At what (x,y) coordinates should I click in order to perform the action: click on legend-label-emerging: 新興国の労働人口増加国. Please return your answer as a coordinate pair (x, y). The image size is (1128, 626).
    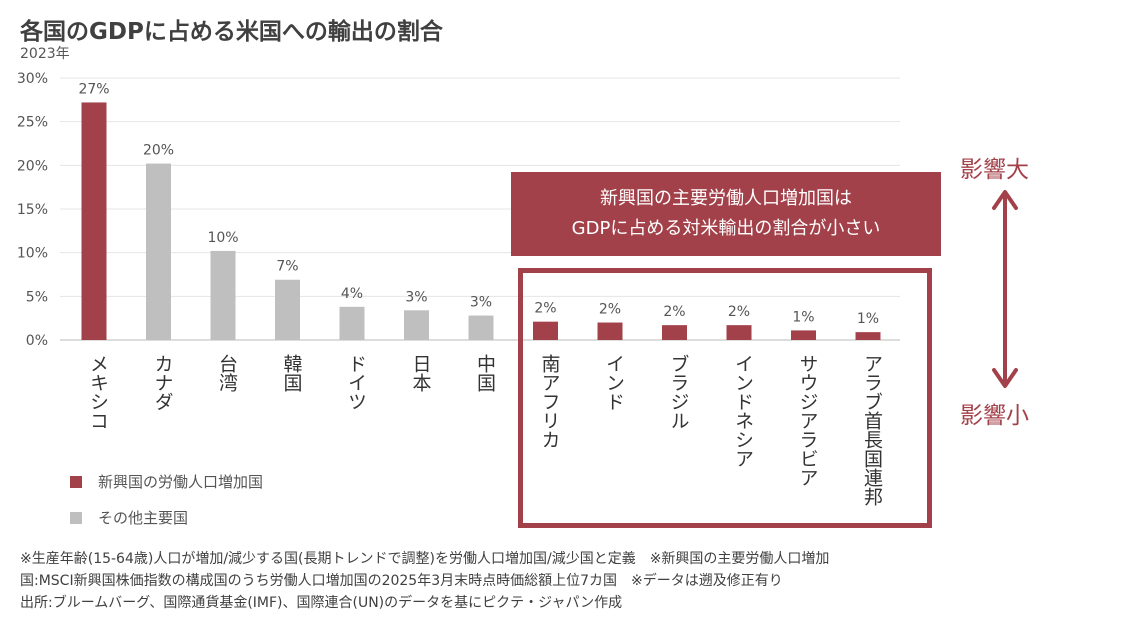
    Looking at the image, I should click on (181, 482).